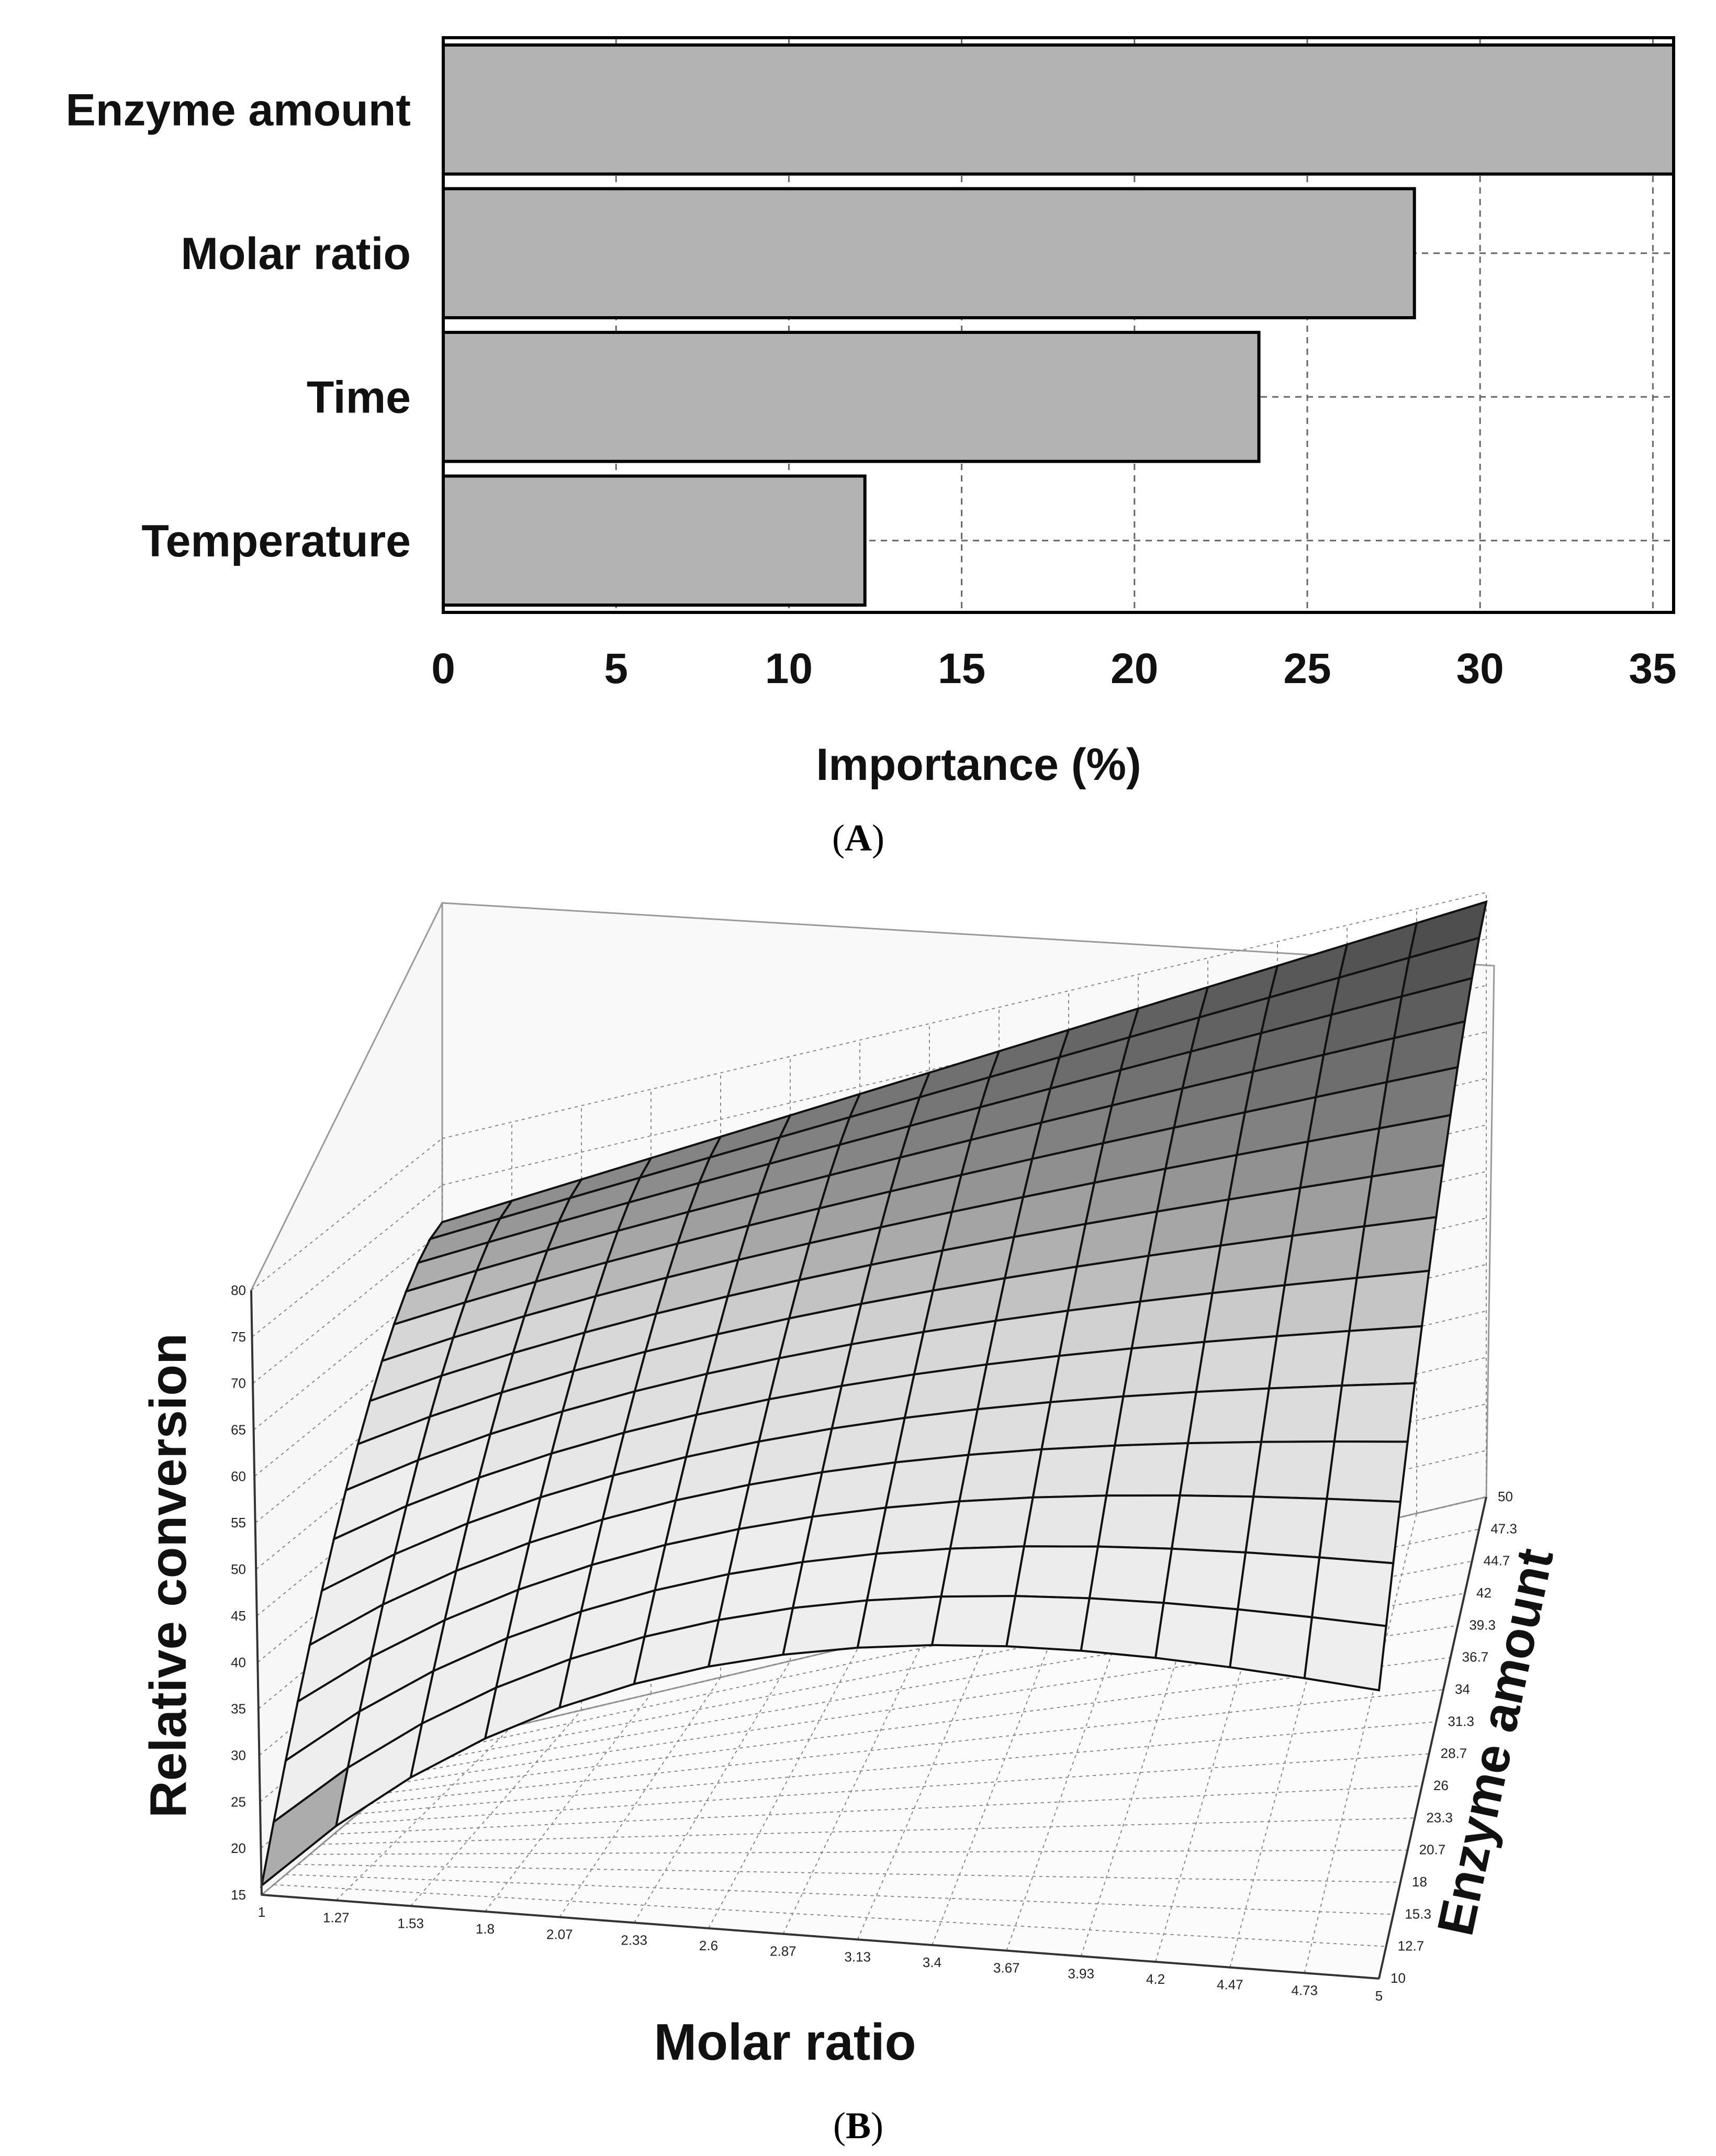  I want to click on a-x-tick: 25, so click(1307, 668).